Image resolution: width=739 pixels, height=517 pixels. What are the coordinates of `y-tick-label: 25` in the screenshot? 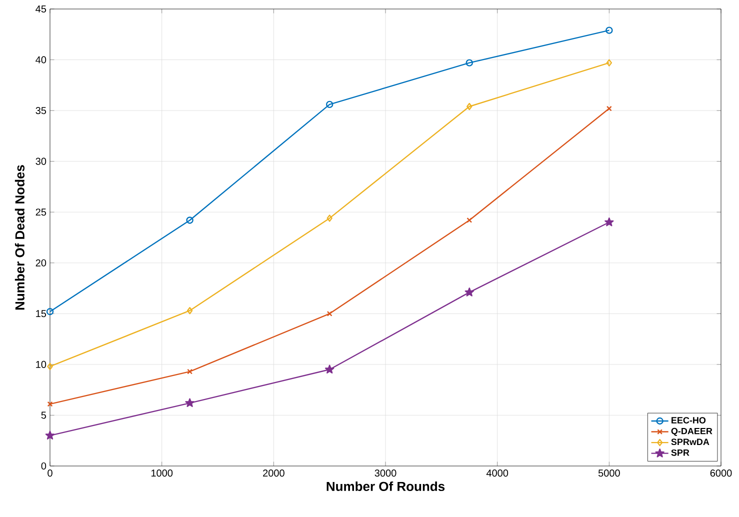 It's located at (41, 212).